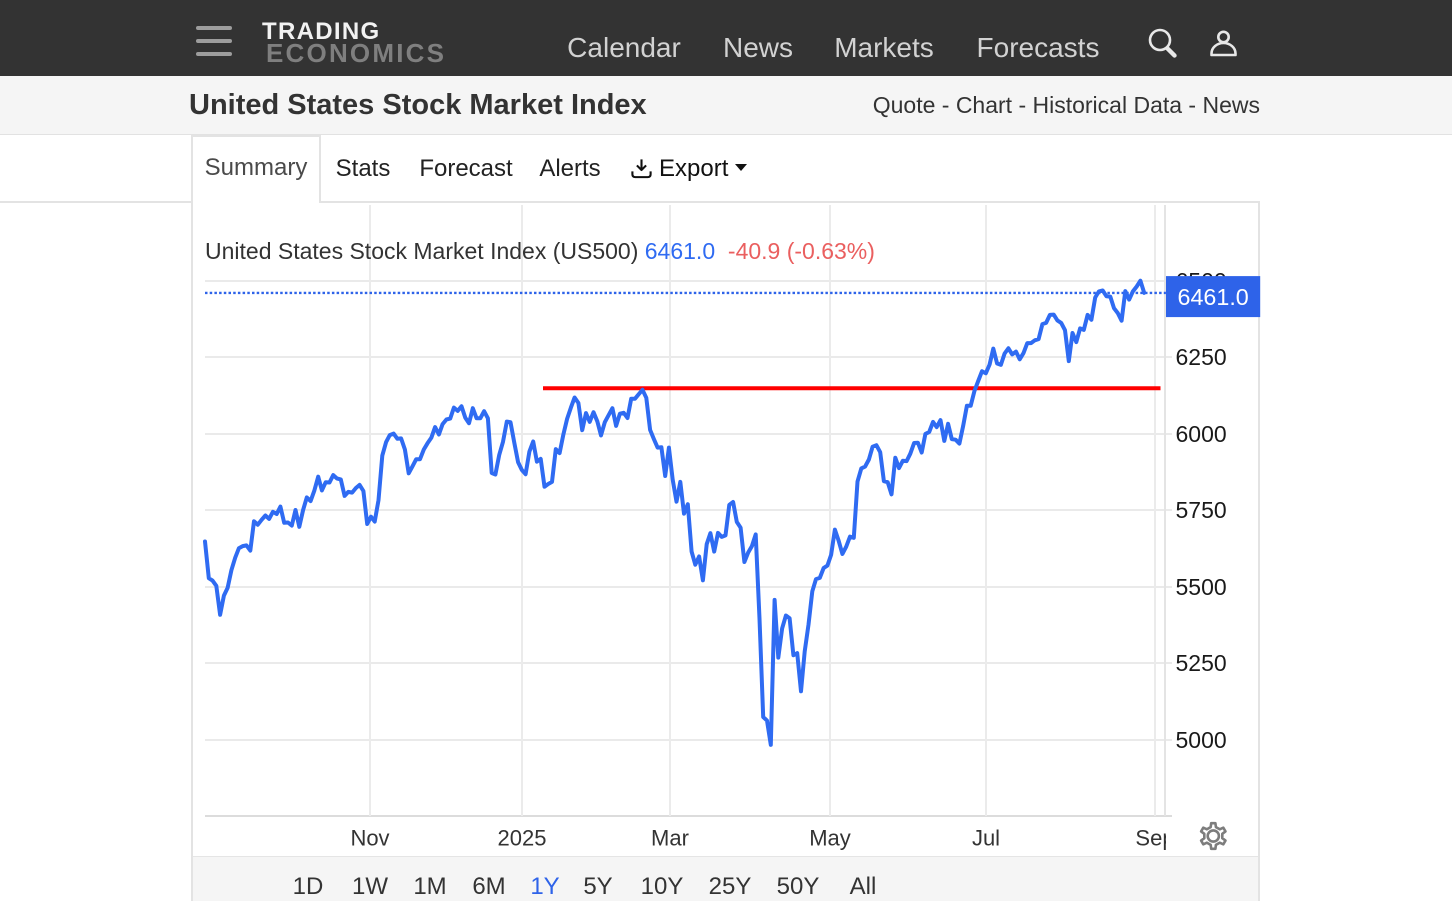 The width and height of the screenshot is (1452, 904). Describe the element at coordinates (1201, 357) in the screenshot. I see `svg-text: 6250` at that location.